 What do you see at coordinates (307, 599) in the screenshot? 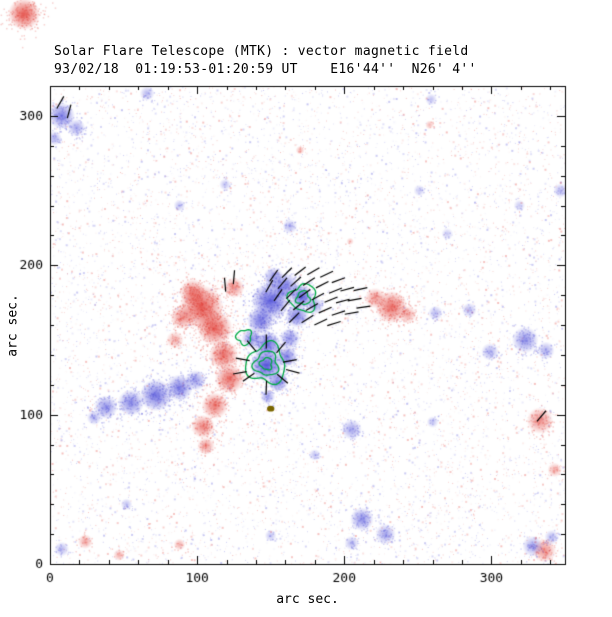
I see `x-axis-label: arc sec.` at bounding box center [307, 599].